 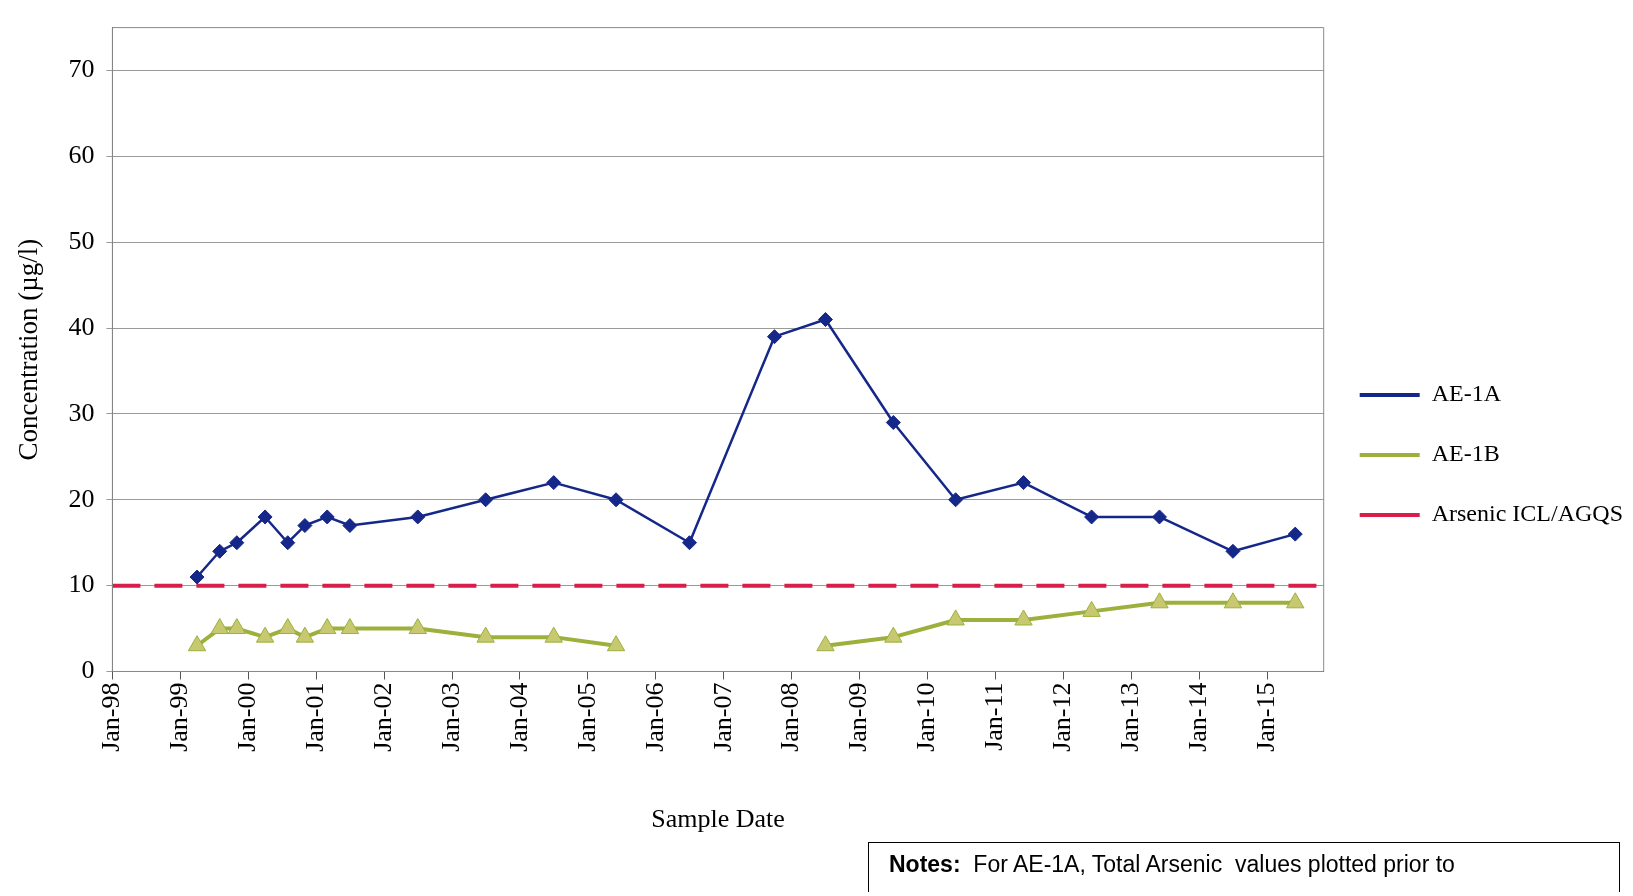 I want to click on x-tick-label: Jan-08, so click(x=790, y=717).